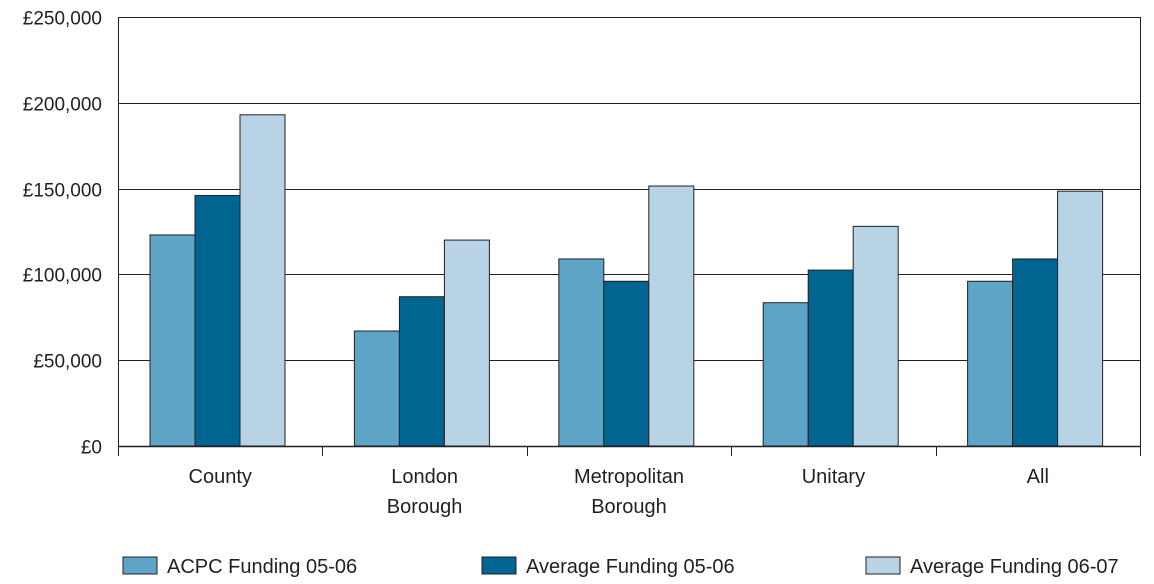 This screenshot has width=1154, height=584. I want to click on y-tick-label: £0, so click(91, 448).